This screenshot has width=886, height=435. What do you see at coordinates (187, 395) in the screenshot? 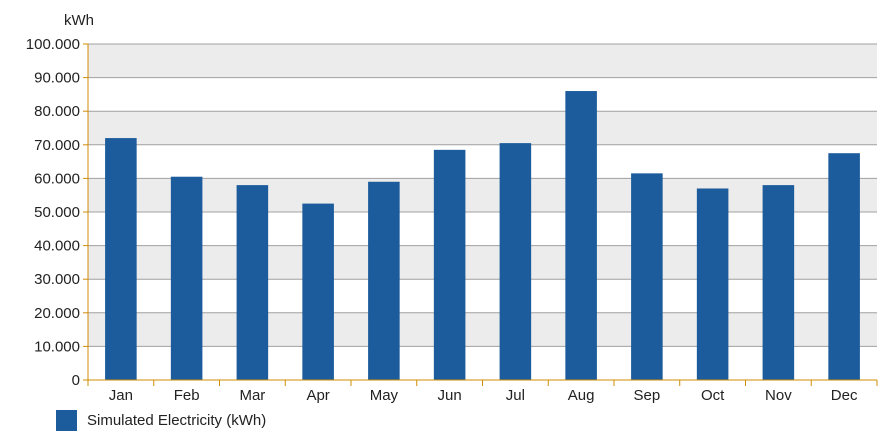
I see `x-tick-label: Feb` at bounding box center [187, 395].